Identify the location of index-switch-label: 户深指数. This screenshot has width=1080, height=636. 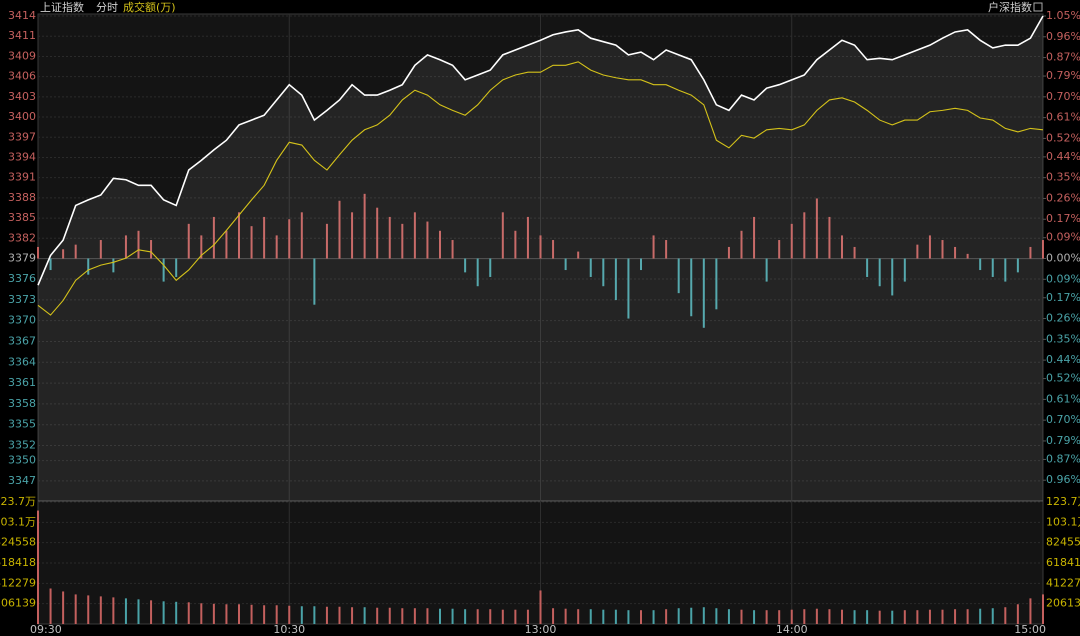
(1010, 7).